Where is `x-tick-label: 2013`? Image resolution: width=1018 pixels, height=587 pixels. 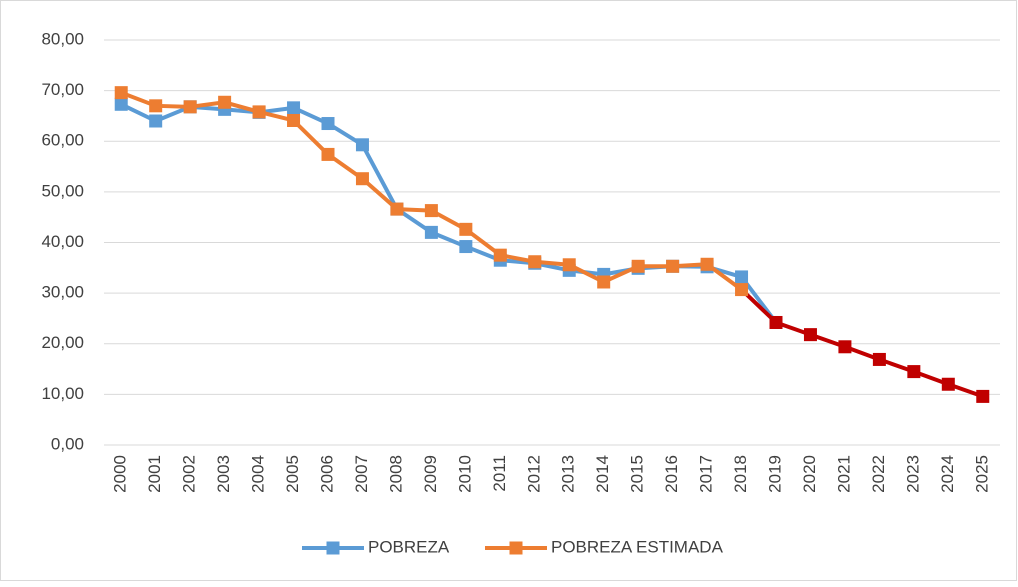
x-tick-label: 2013 is located at coordinates (568, 474).